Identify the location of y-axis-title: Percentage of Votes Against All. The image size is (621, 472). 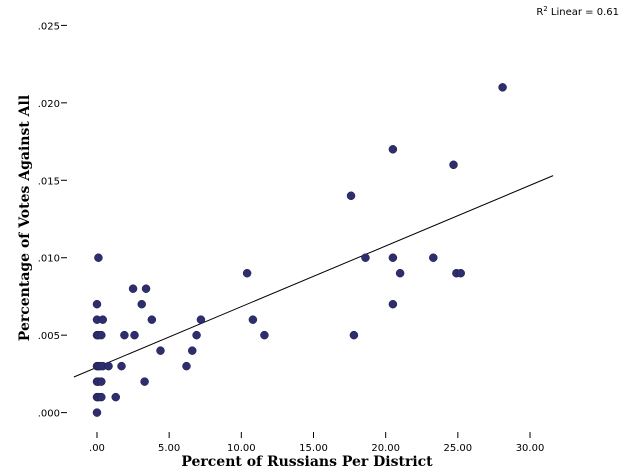
(25, 218).